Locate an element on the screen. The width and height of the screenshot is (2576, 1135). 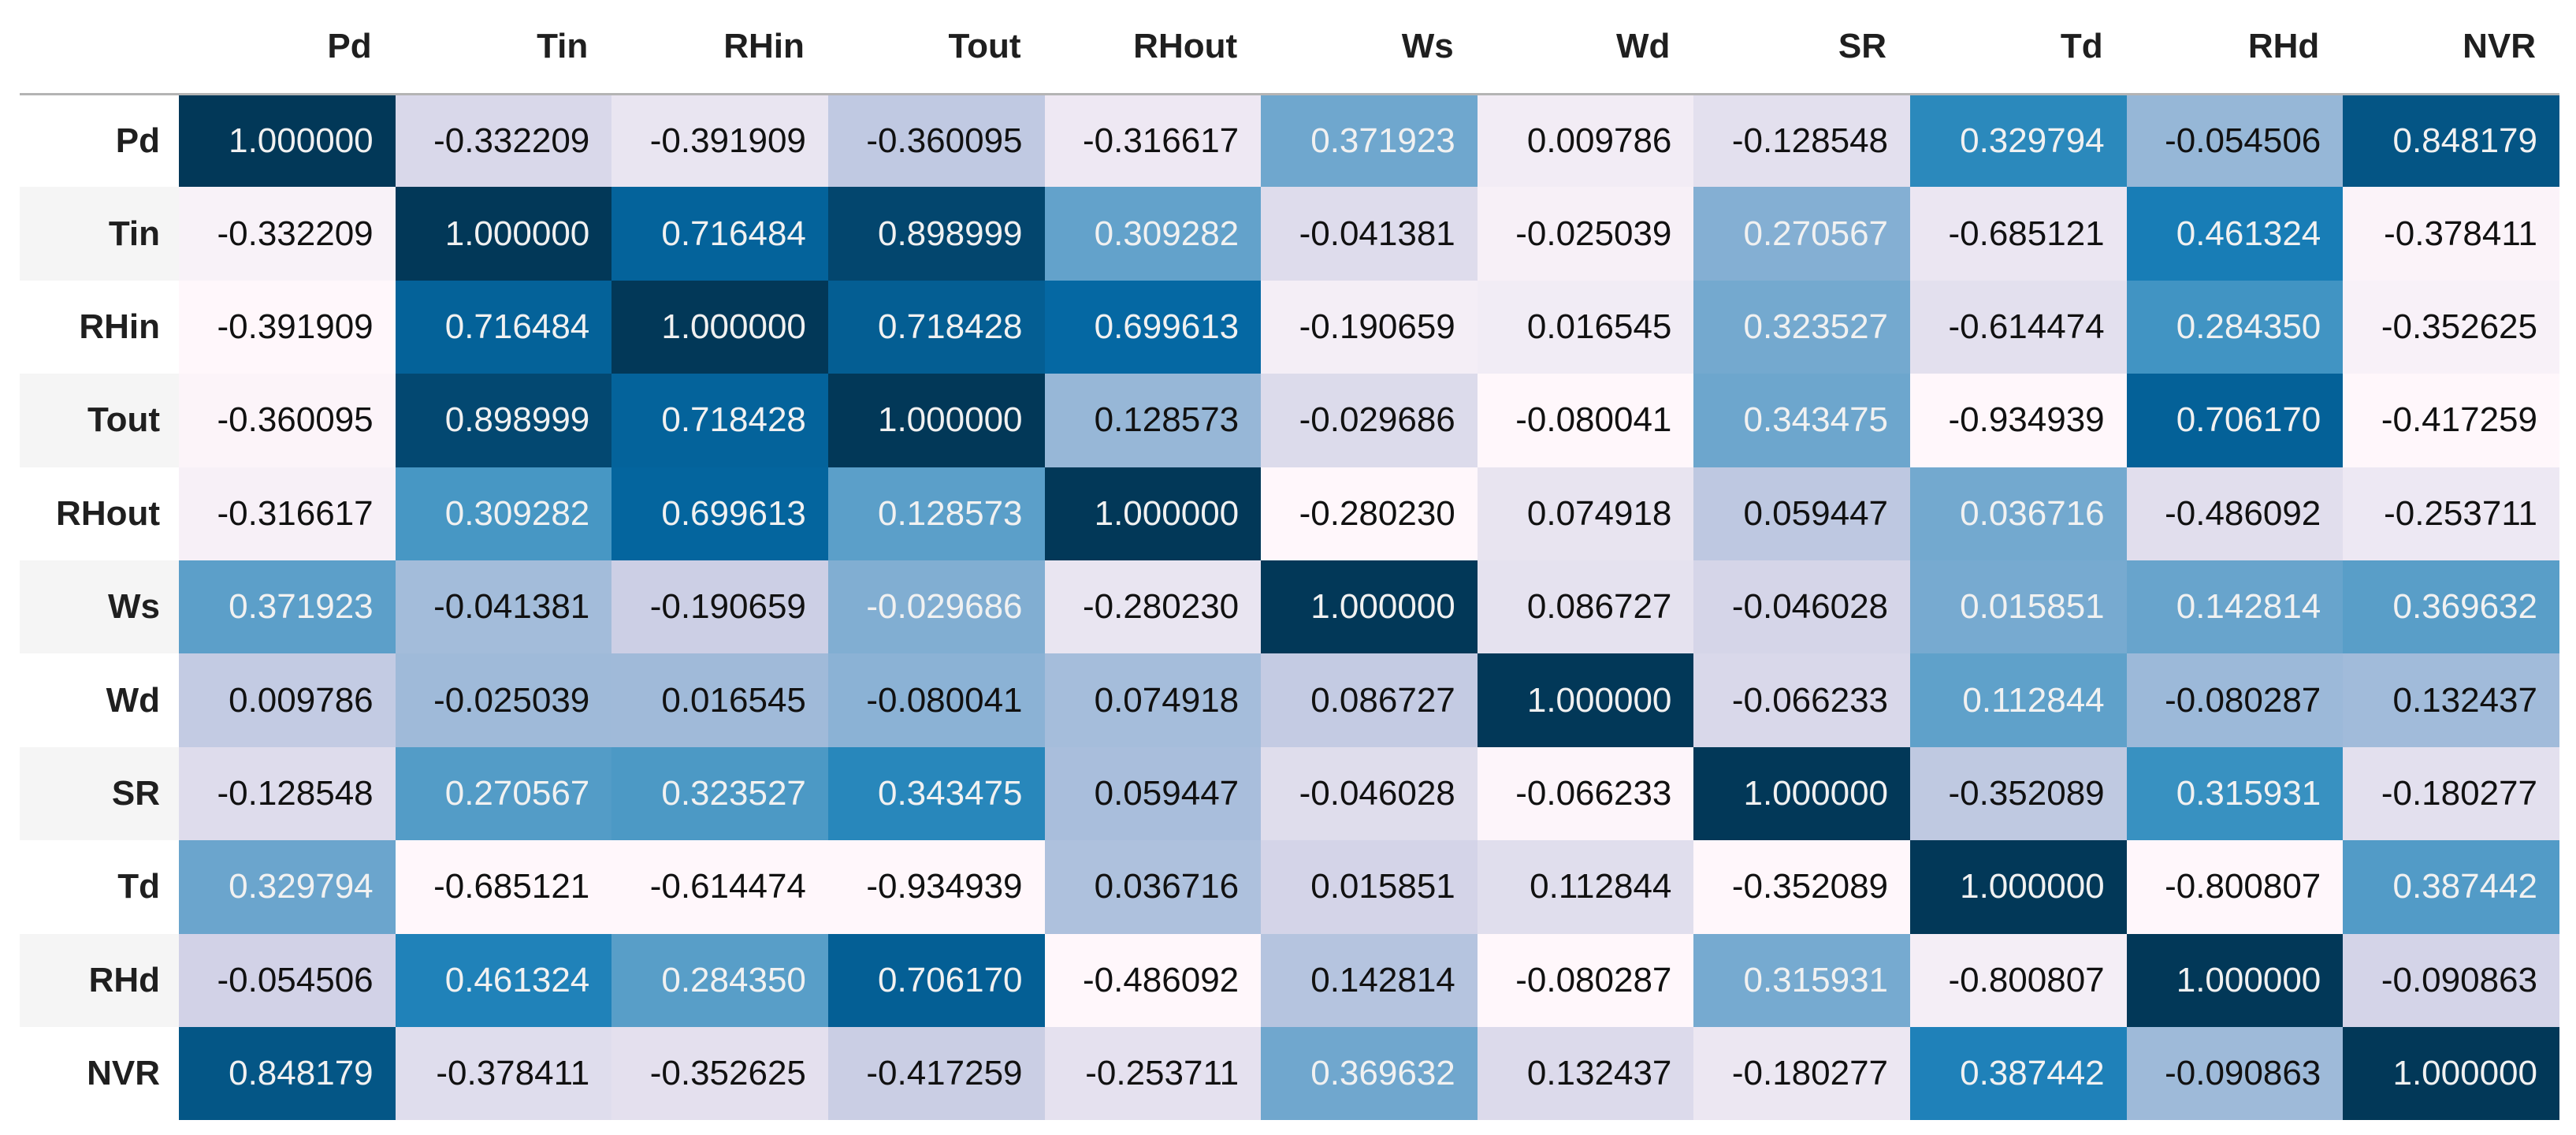
cell-Tin-Tout: 0.898999 is located at coordinates (936, 234).